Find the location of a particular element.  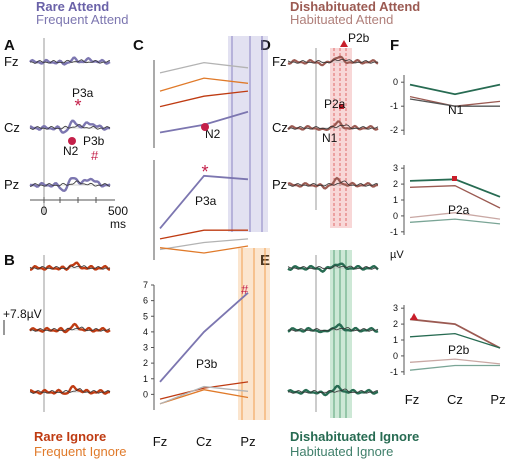

chart-tick-label-f-p2b: -1 is located at coordinates (394, 372).